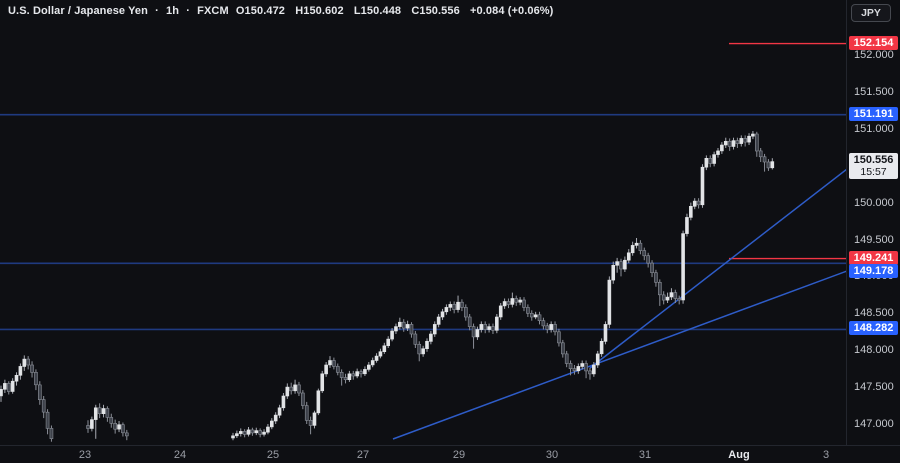  What do you see at coordinates (85, 455) in the screenshot?
I see `time-tick-label: 23` at bounding box center [85, 455].